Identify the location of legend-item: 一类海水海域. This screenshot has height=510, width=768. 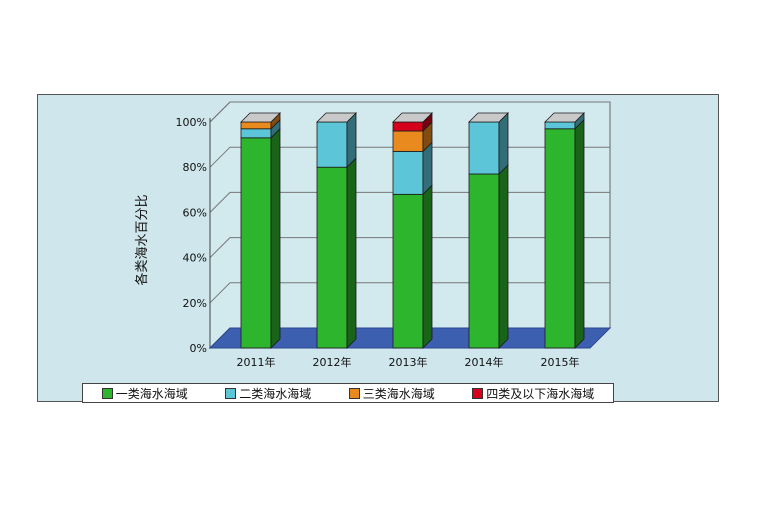
(144, 393).